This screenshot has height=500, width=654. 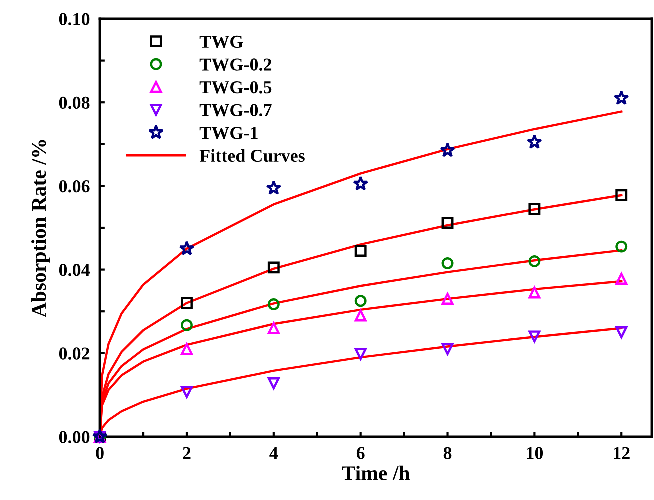 What do you see at coordinates (41, 229) in the screenshot?
I see `y-axis-title: Absorption Rate /%` at bounding box center [41, 229].